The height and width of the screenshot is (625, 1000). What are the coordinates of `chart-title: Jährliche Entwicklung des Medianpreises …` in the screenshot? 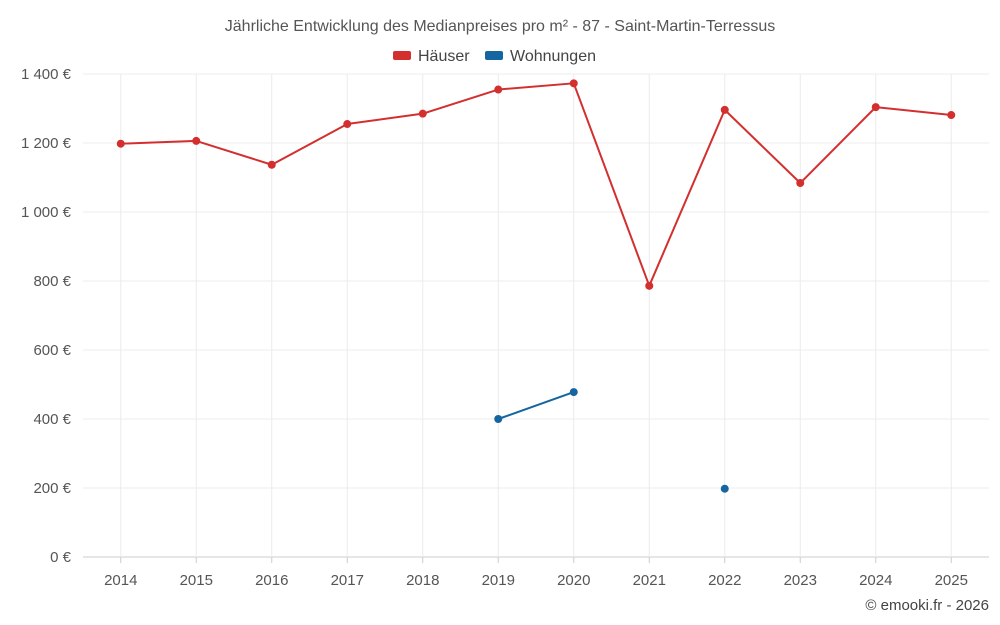 It's located at (500, 26).